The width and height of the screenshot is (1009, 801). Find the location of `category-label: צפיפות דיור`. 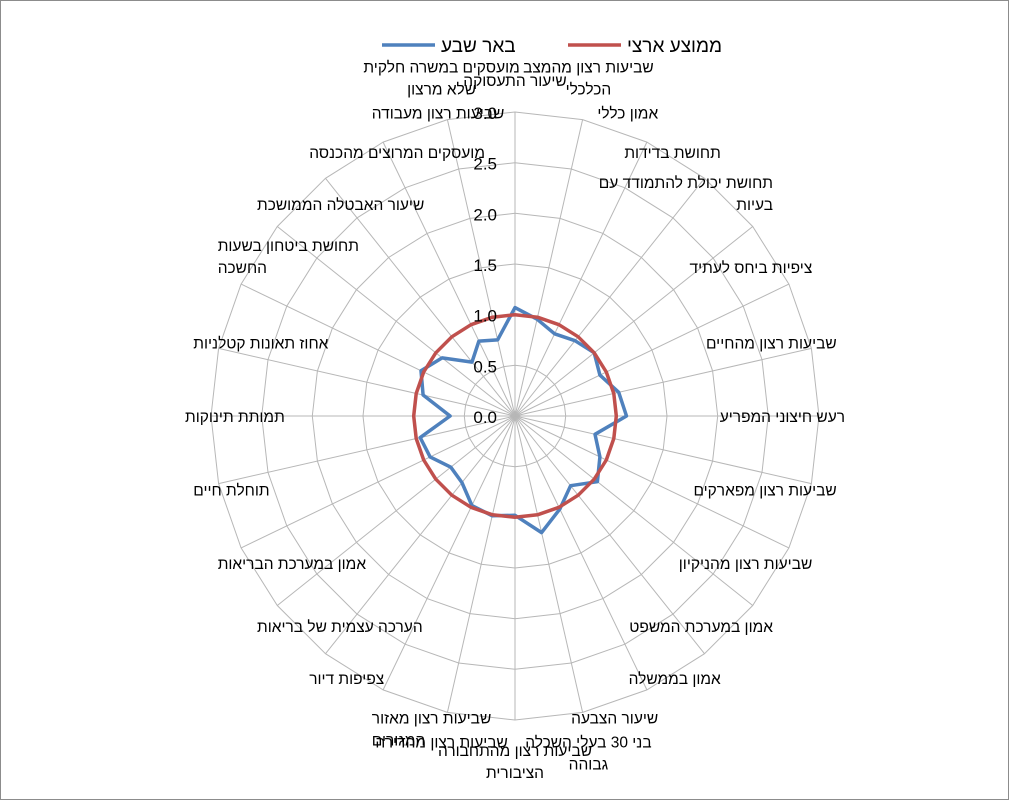

category-label: צפיפות דיור is located at coordinates (346, 679).